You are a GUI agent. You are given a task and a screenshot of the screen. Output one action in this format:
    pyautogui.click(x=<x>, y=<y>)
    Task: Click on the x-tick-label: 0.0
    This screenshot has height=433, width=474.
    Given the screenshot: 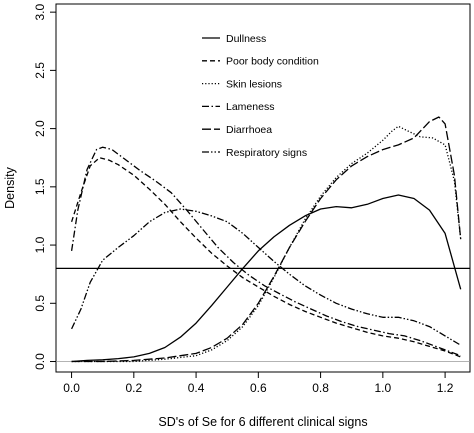 What is the action you would take?
    pyautogui.click(x=71, y=388)
    